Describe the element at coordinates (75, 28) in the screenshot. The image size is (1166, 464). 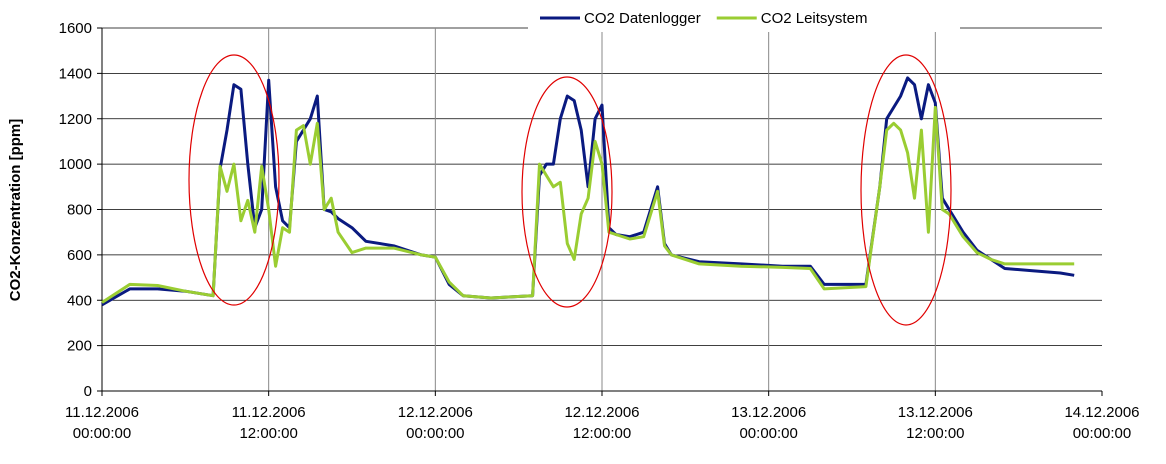
I see `y-tick-label: 1600` at that location.